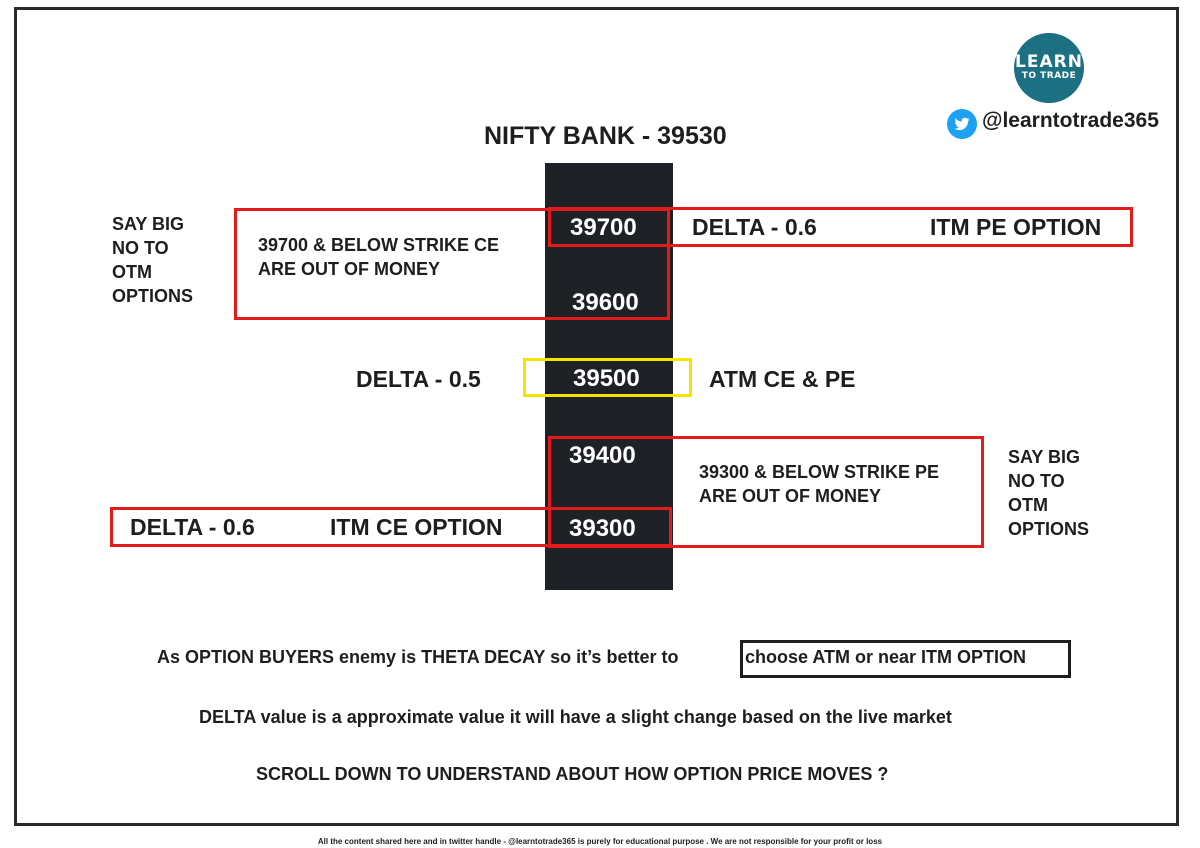  Describe the element at coordinates (1049, 62) in the screenshot. I see `logo-line-1: LEARN` at that location.